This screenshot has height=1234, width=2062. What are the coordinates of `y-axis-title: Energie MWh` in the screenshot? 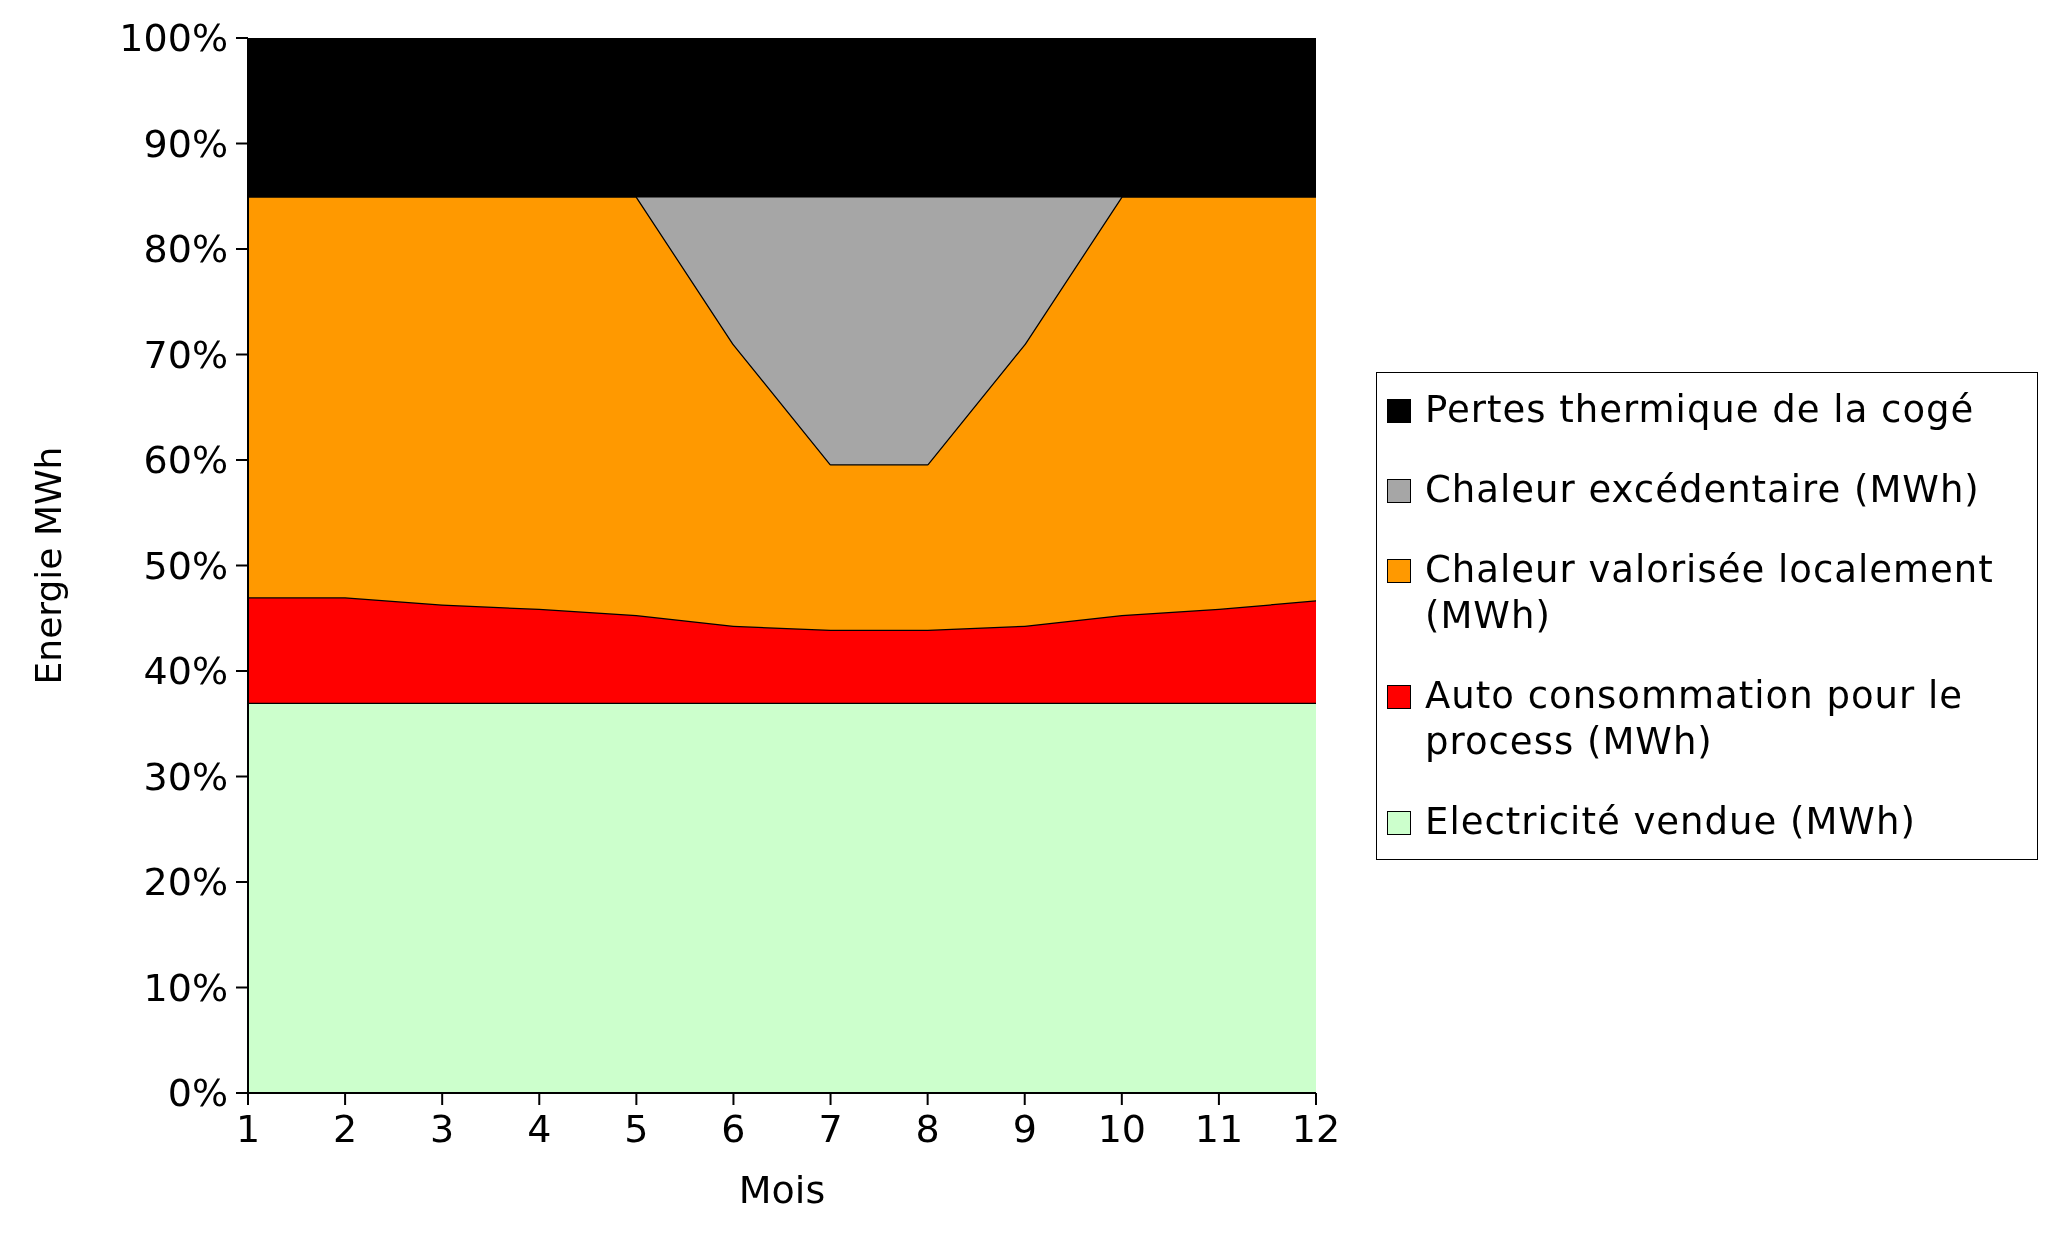 It's located at (48, 565).